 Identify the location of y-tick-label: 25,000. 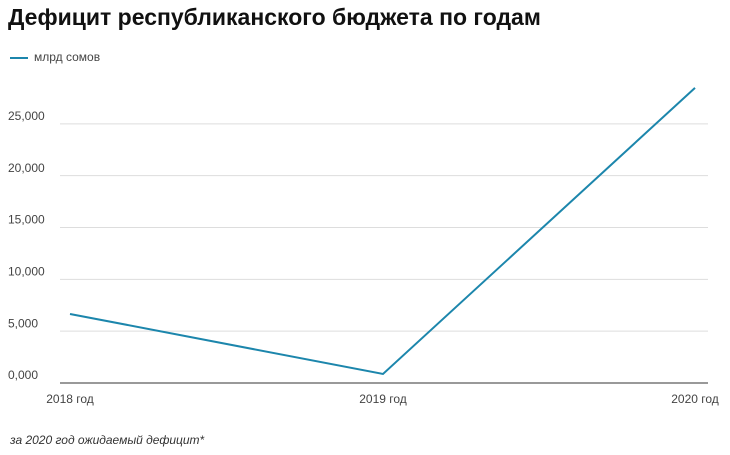
(26, 116).